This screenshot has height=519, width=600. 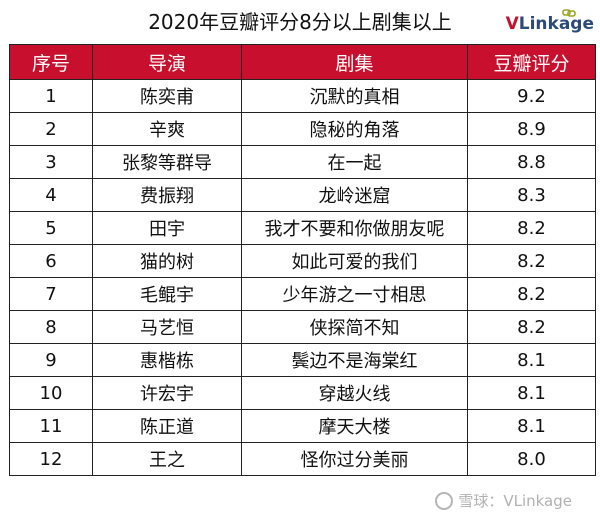 What do you see at coordinates (354, 294) in the screenshot?
I see `cell-drama: 少年游之一寸相思` at bounding box center [354, 294].